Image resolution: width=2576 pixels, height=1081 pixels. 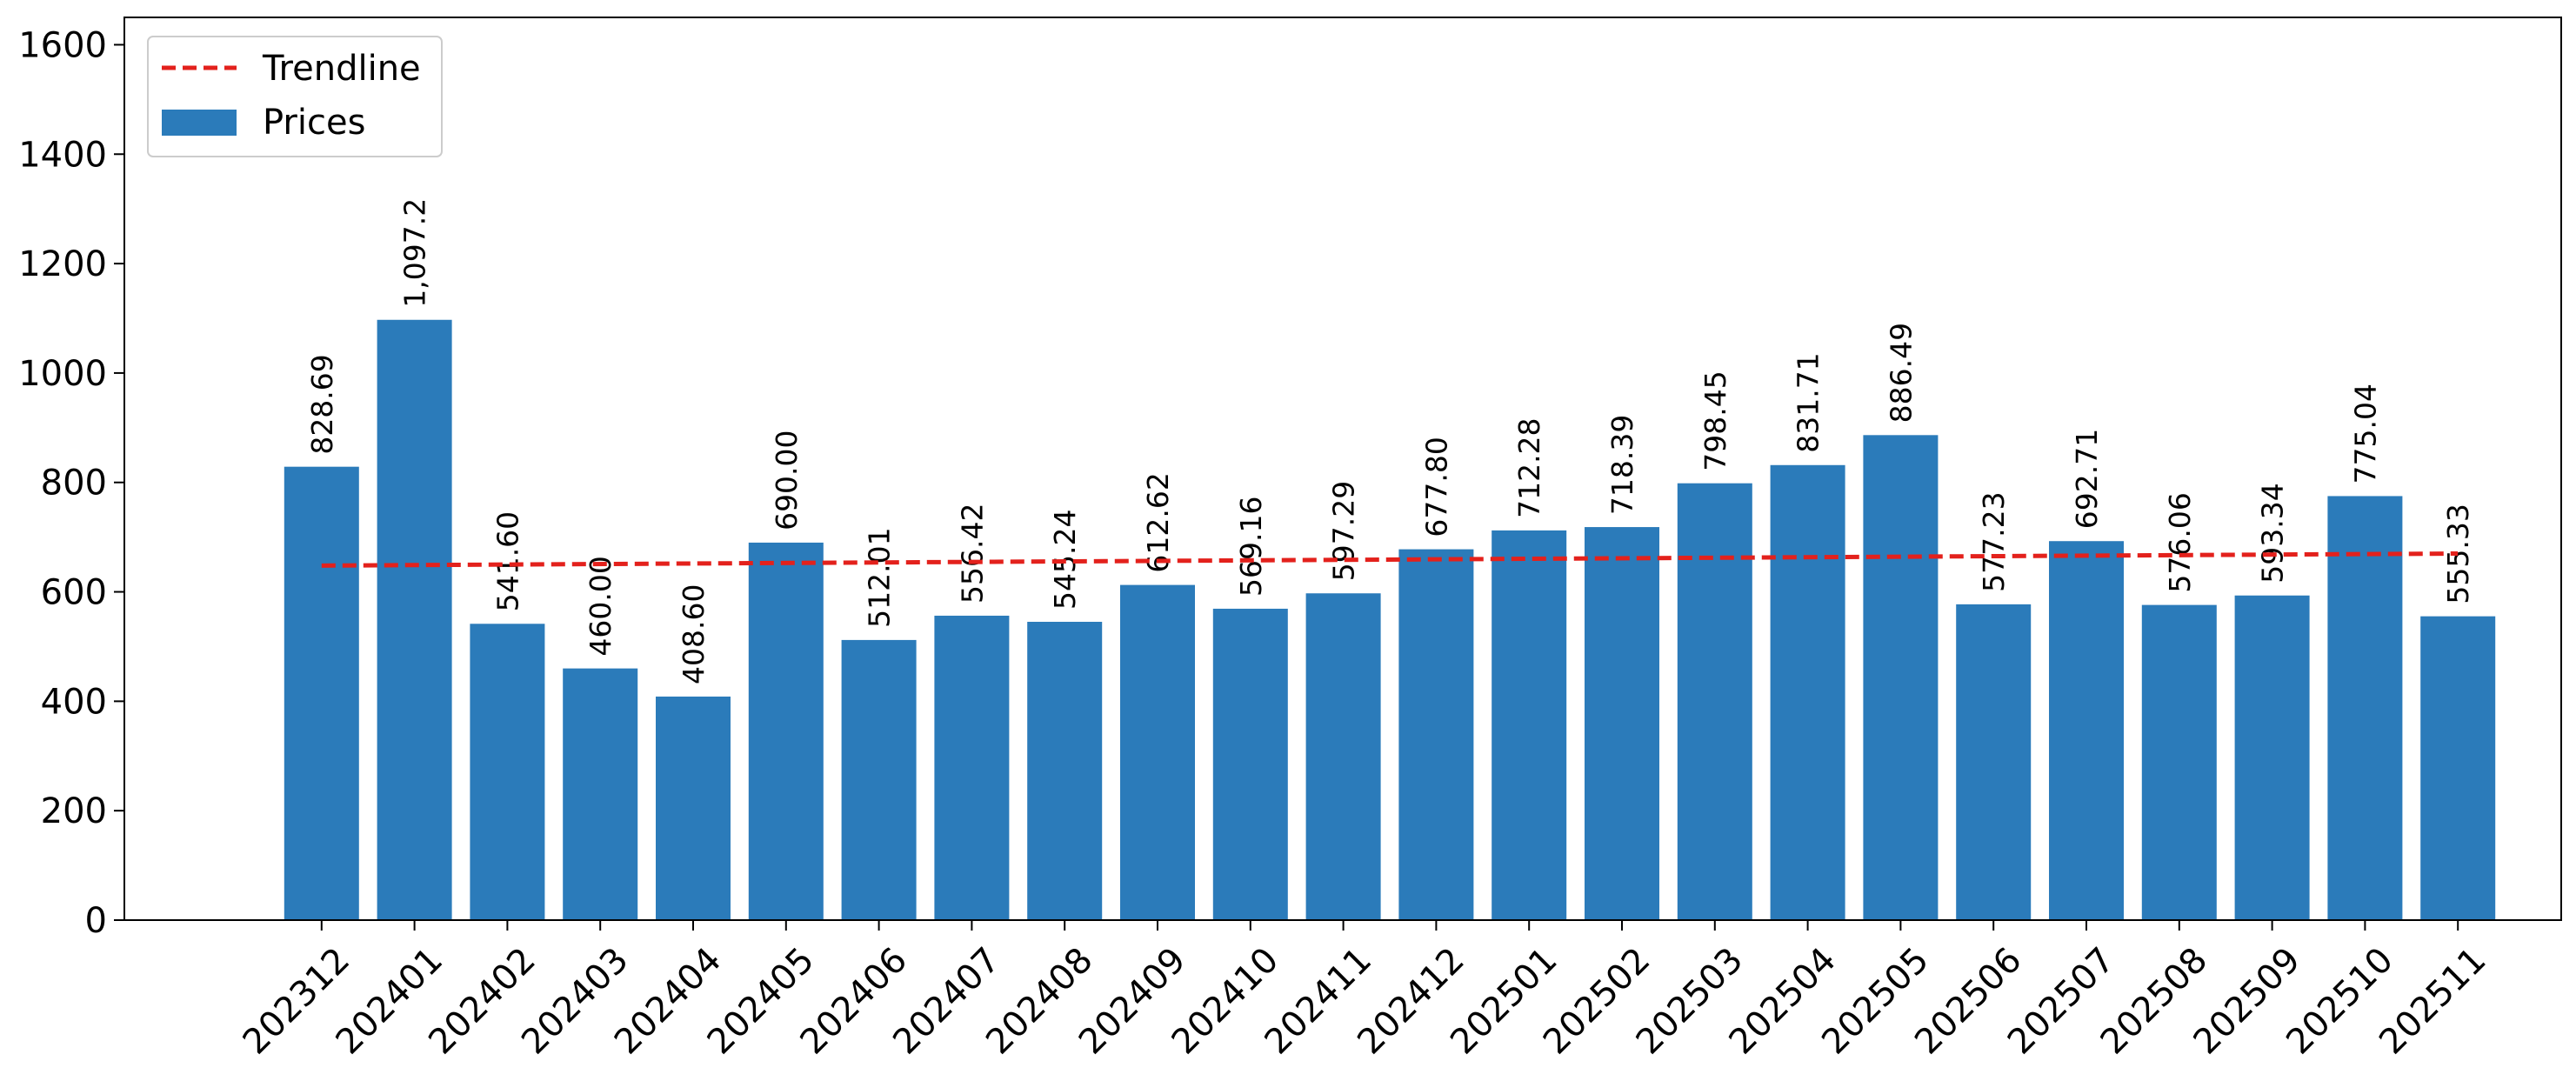 I want to click on bar-value-label: 541.60, so click(x=508, y=561).